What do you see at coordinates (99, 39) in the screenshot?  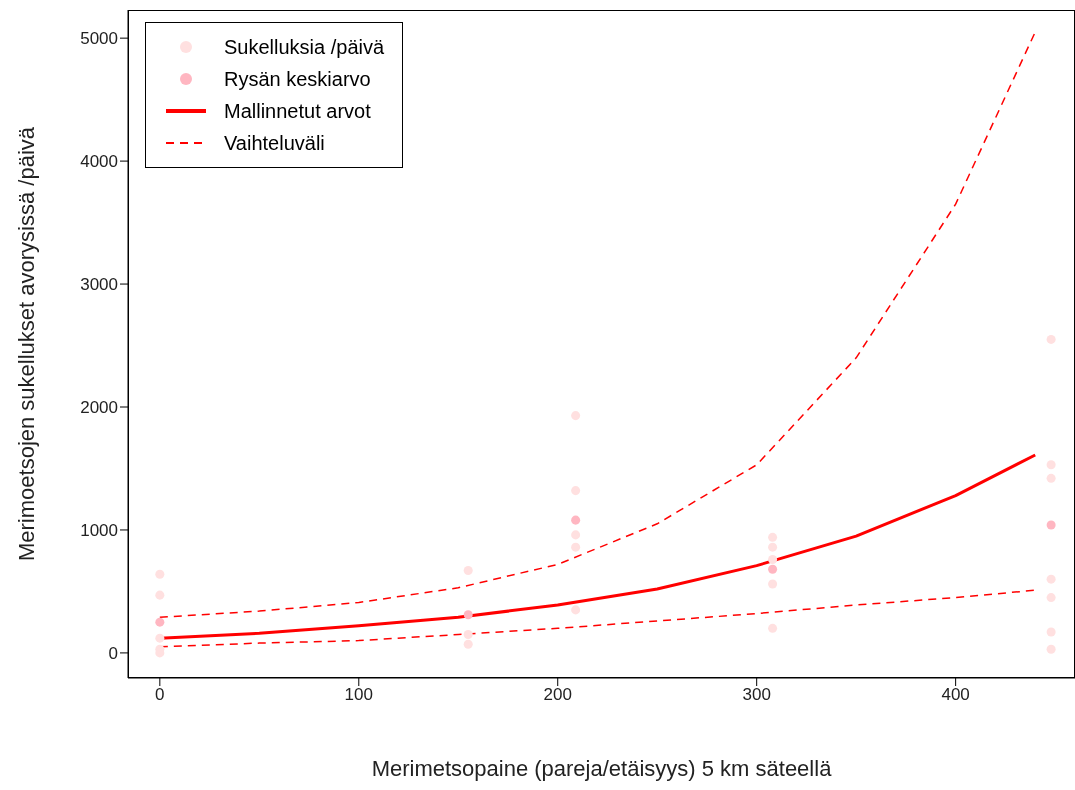 I see `y-tick-label: 5000` at bounding box center [99, 39].